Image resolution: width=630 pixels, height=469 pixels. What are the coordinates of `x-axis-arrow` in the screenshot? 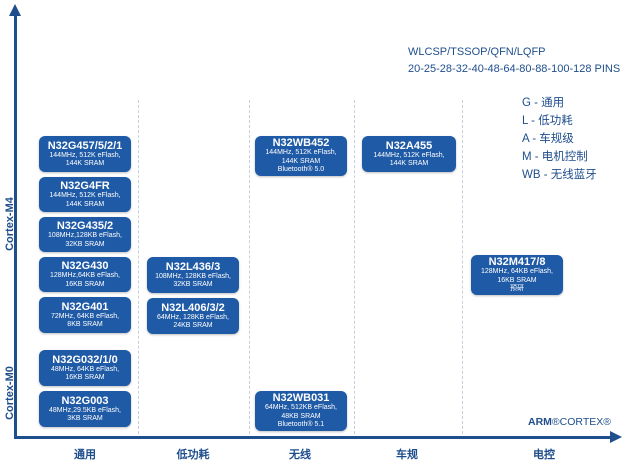 It's located at (616, 437).